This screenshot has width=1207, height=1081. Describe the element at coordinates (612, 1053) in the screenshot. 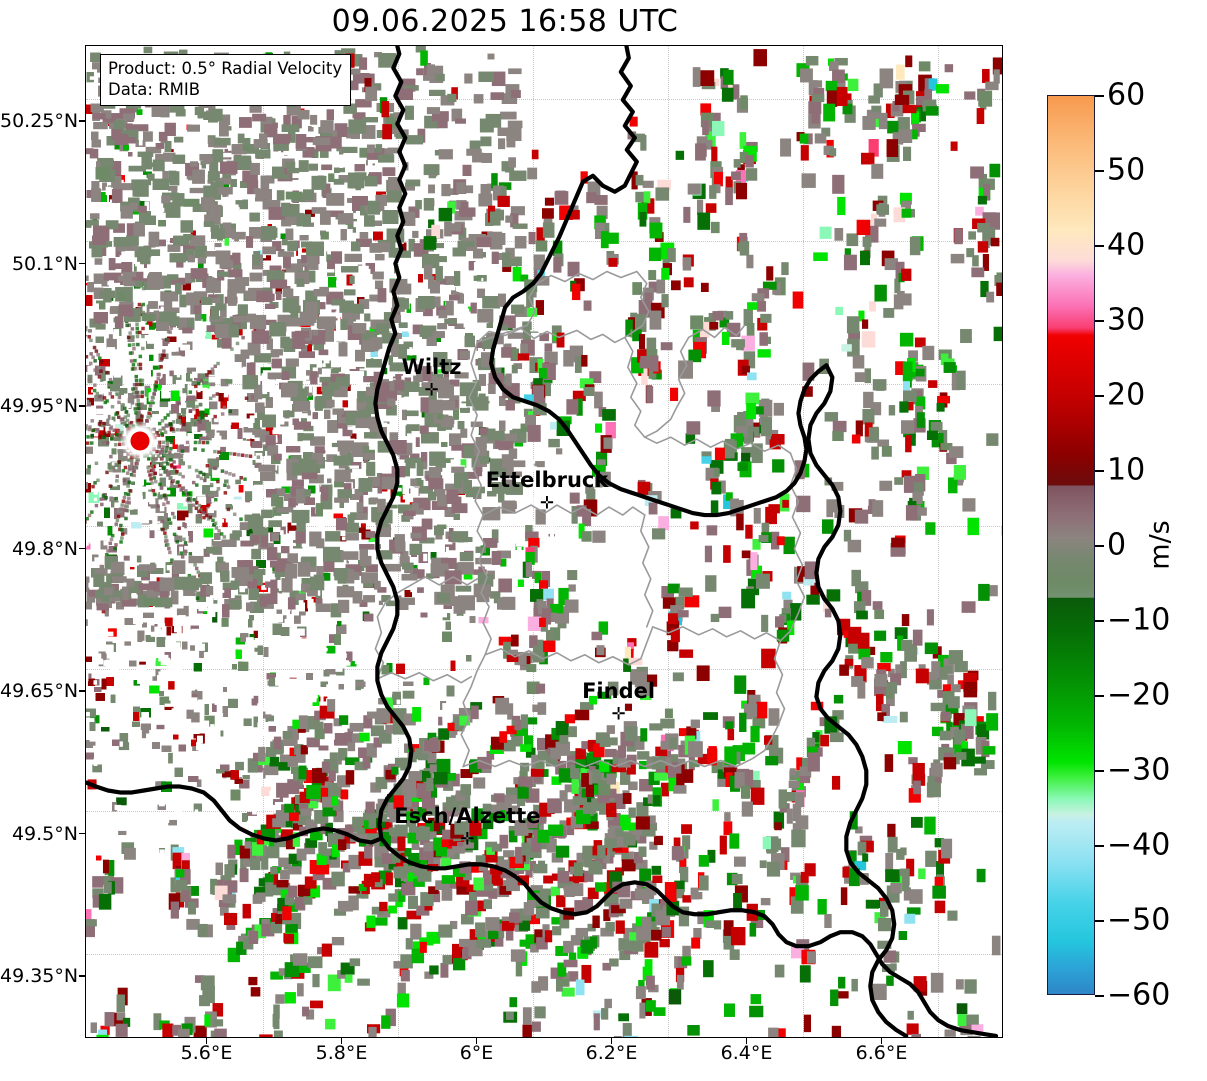

I see `x-axis-tick-label: 6.2°E` at that location.